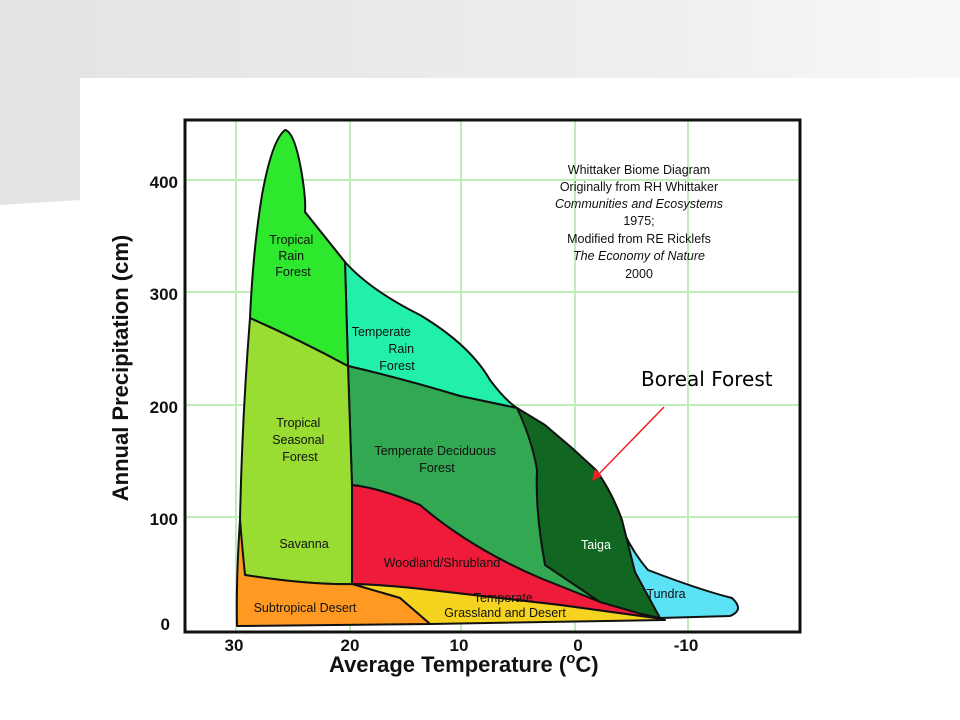 The image size is (960, 720). Describe the element at coordinates (505, 605) in the screenshot. I see `biome-label-temperate-grassland: Temperate Grassland and Desert` at that location.